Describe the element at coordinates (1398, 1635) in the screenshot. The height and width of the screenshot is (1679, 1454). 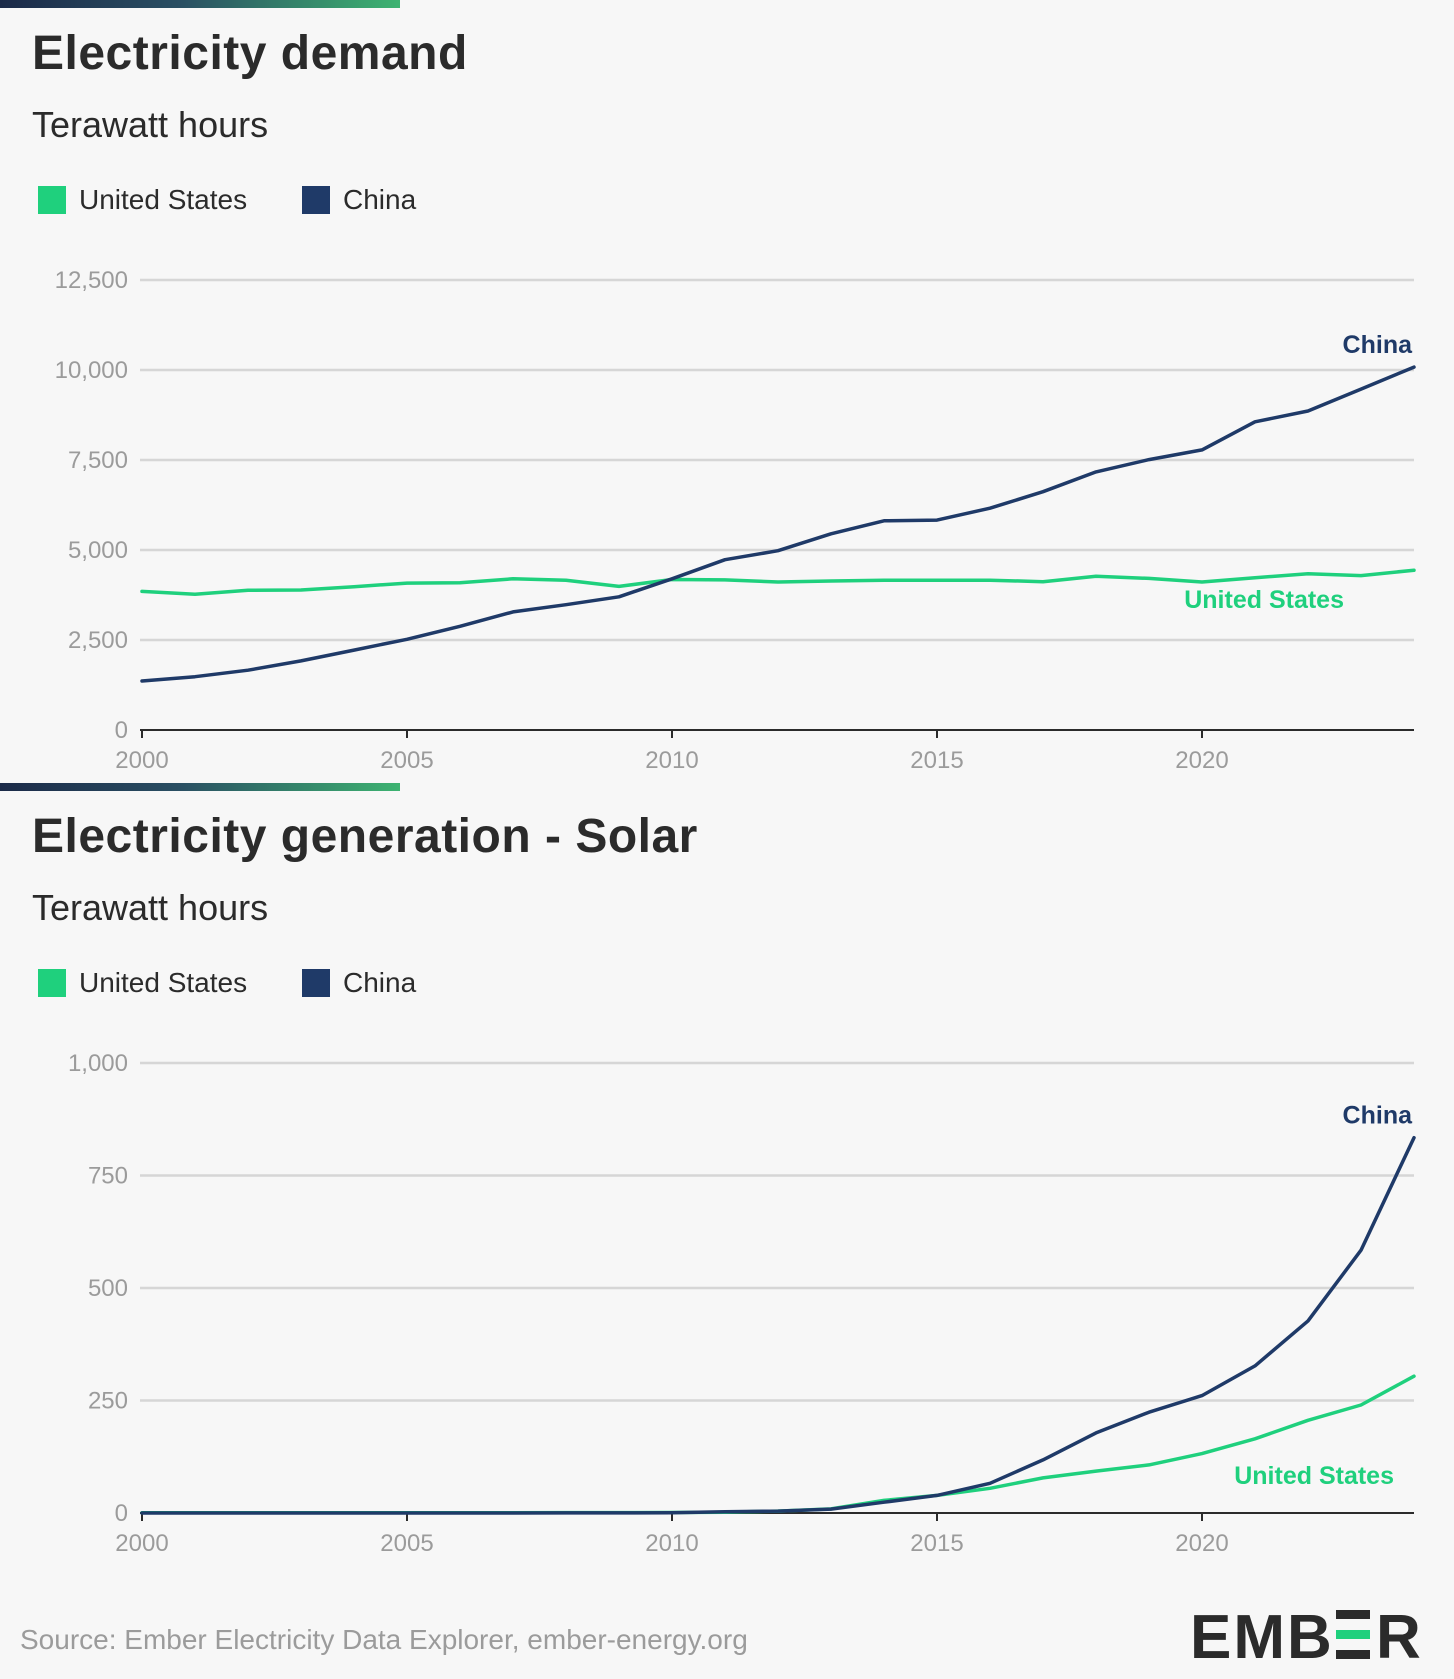
I see `svg-text: R` at that location.